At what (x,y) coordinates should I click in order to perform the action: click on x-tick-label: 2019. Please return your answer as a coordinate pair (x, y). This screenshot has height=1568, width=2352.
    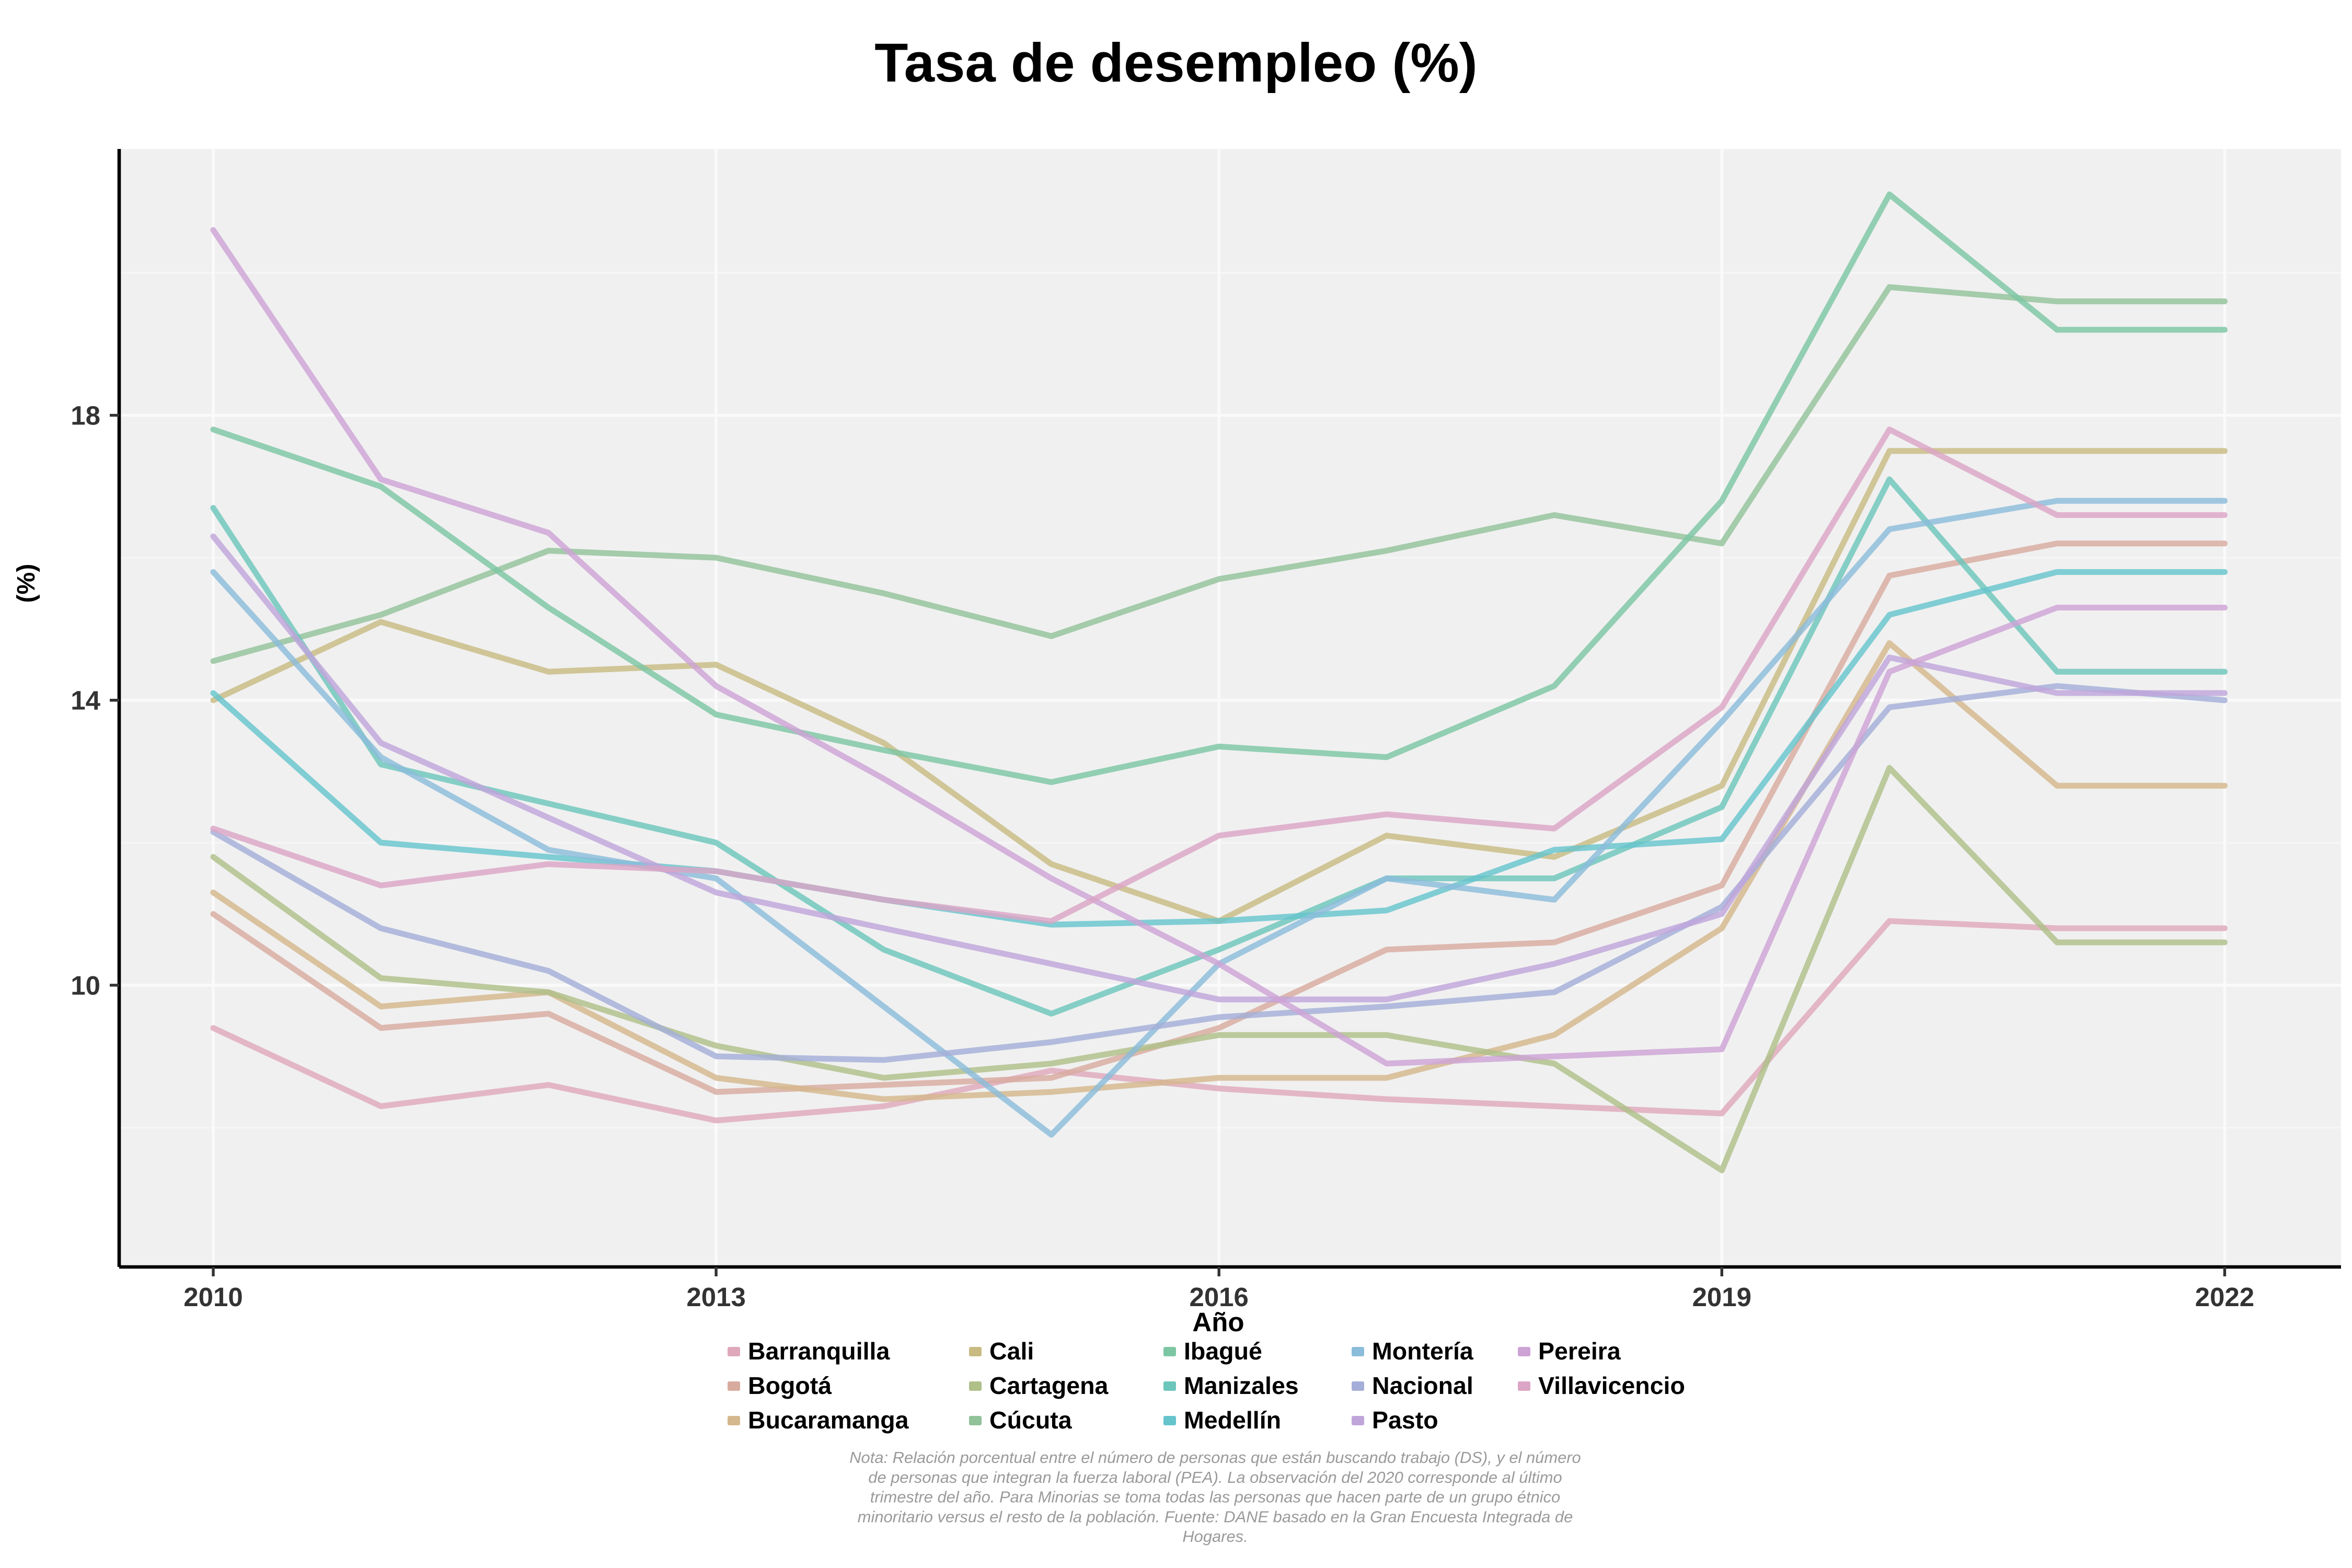
    Looking at the image, I should click on (1721, 1297).